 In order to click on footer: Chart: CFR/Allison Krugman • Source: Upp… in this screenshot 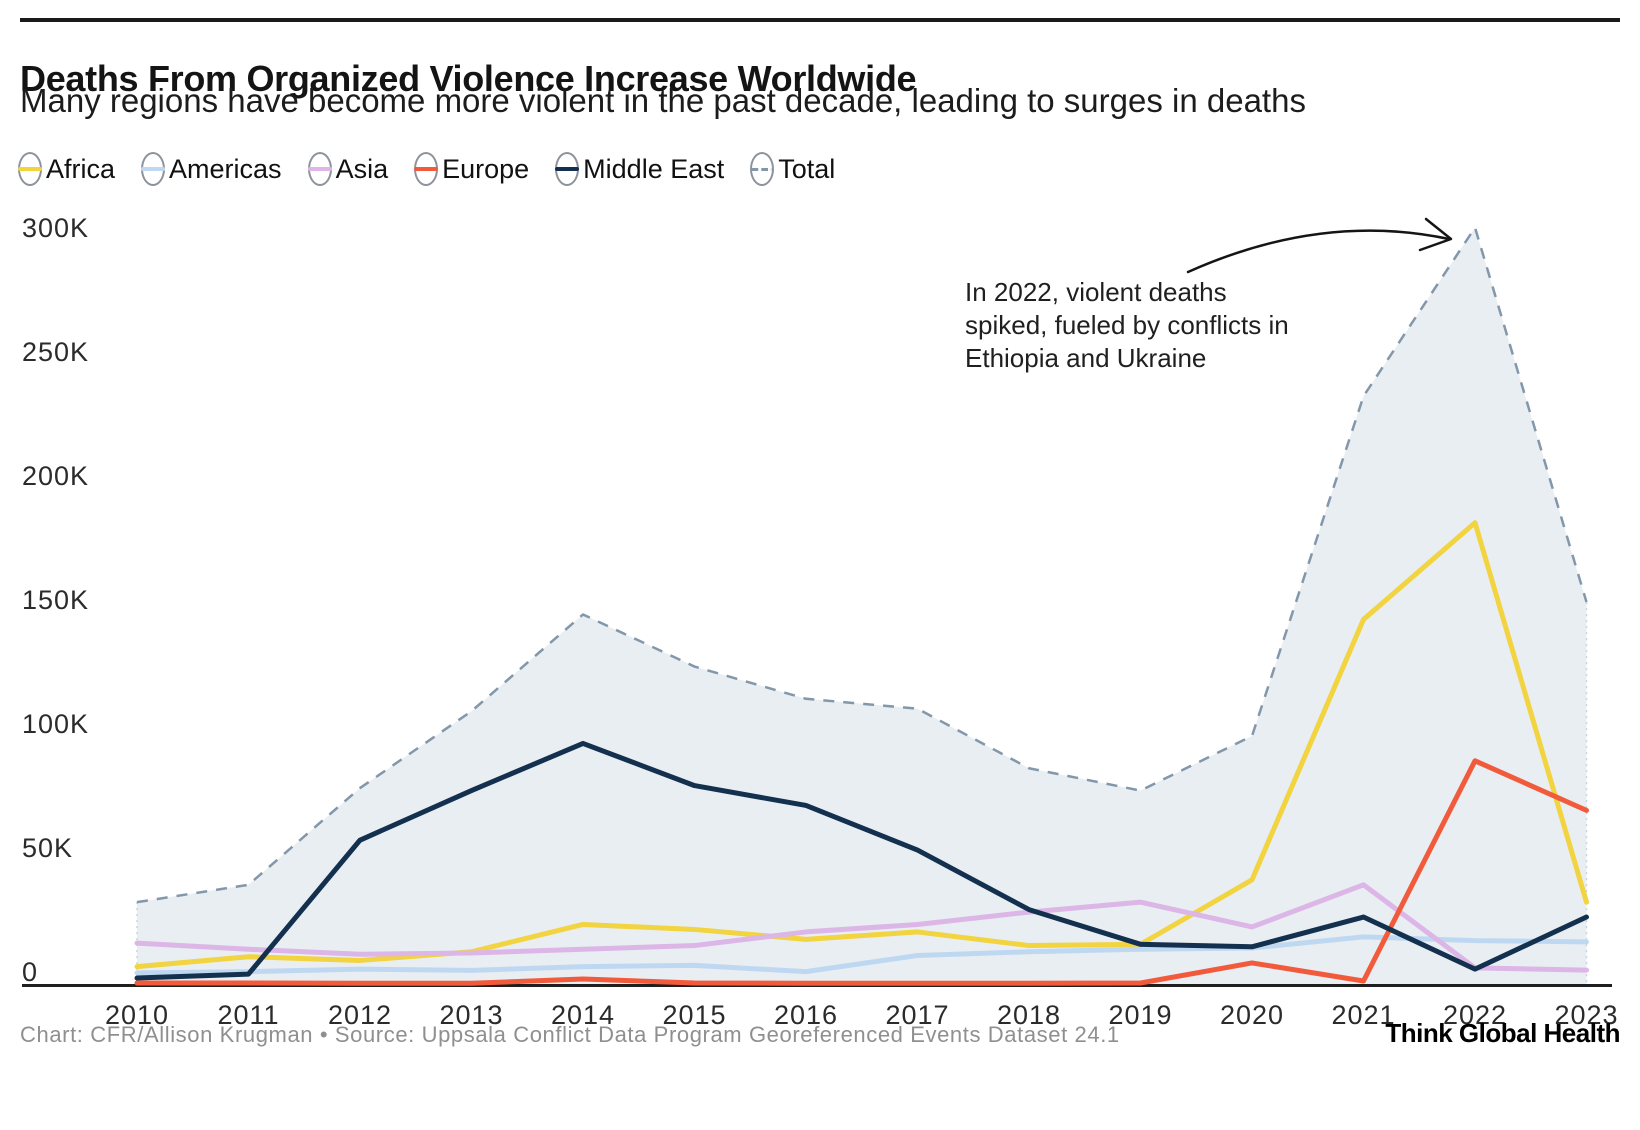, I will do `click(820, 1033)`.